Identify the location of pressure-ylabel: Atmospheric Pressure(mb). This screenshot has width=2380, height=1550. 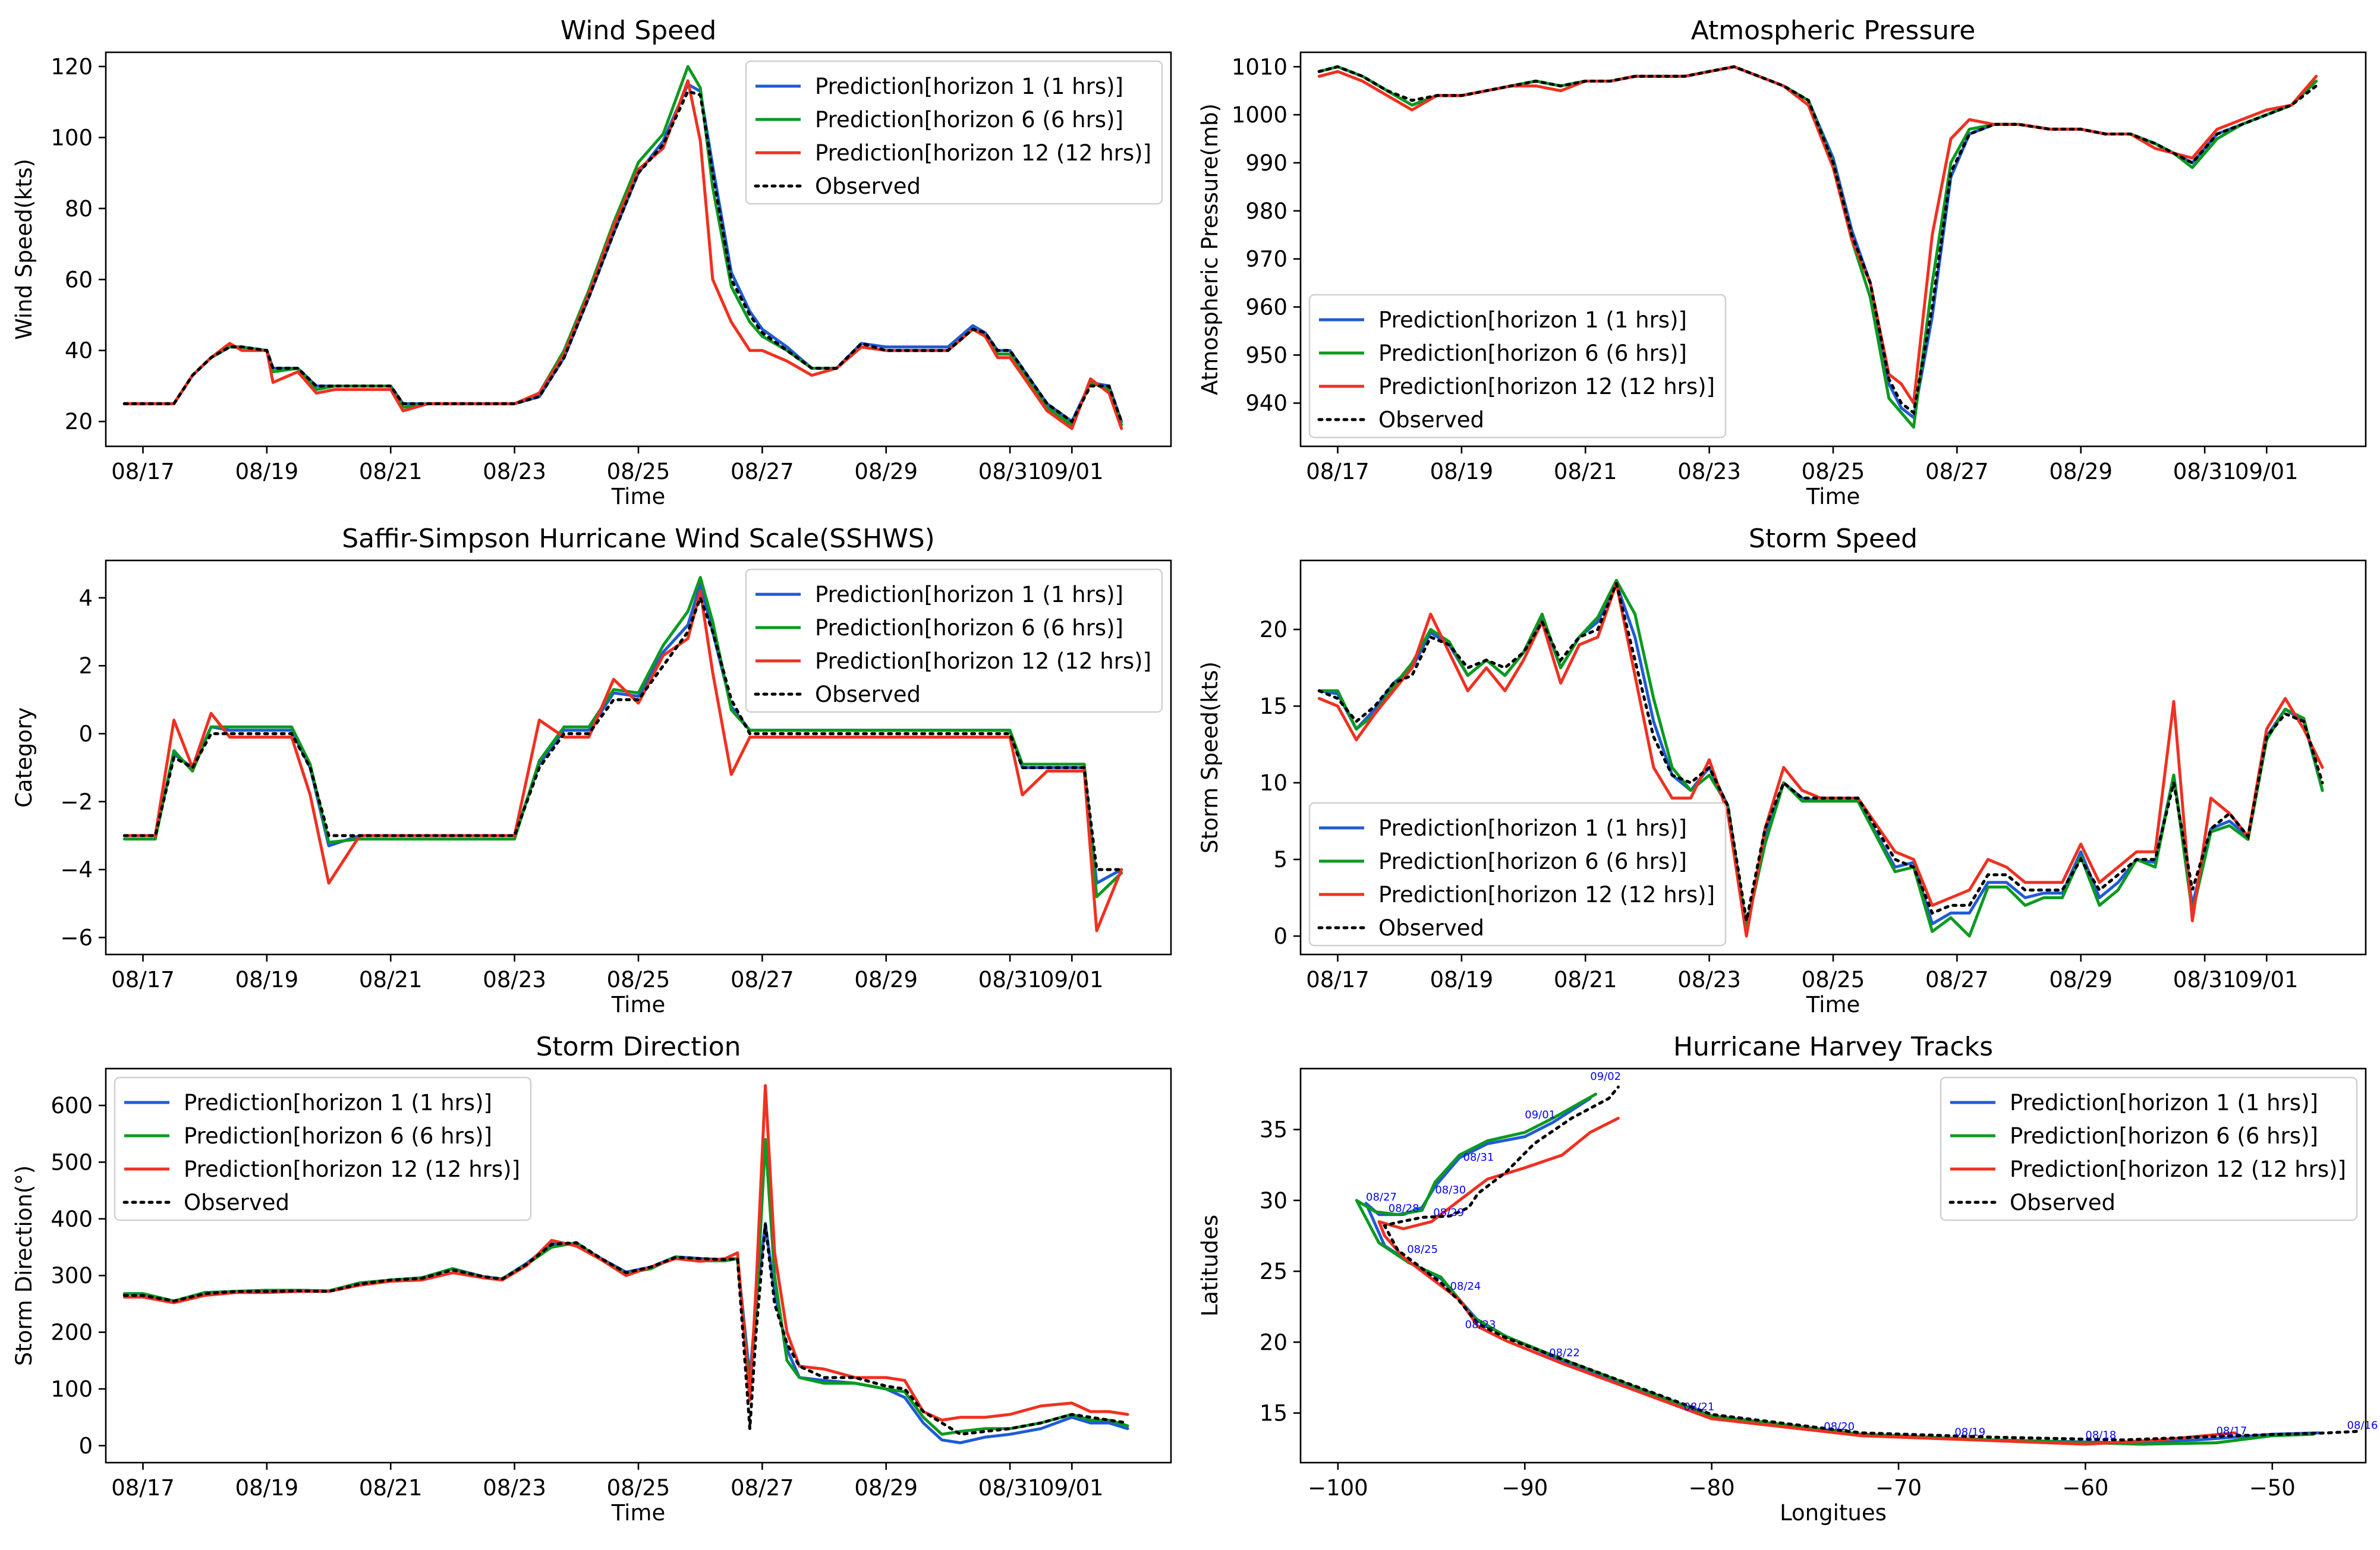
(1210, 249).